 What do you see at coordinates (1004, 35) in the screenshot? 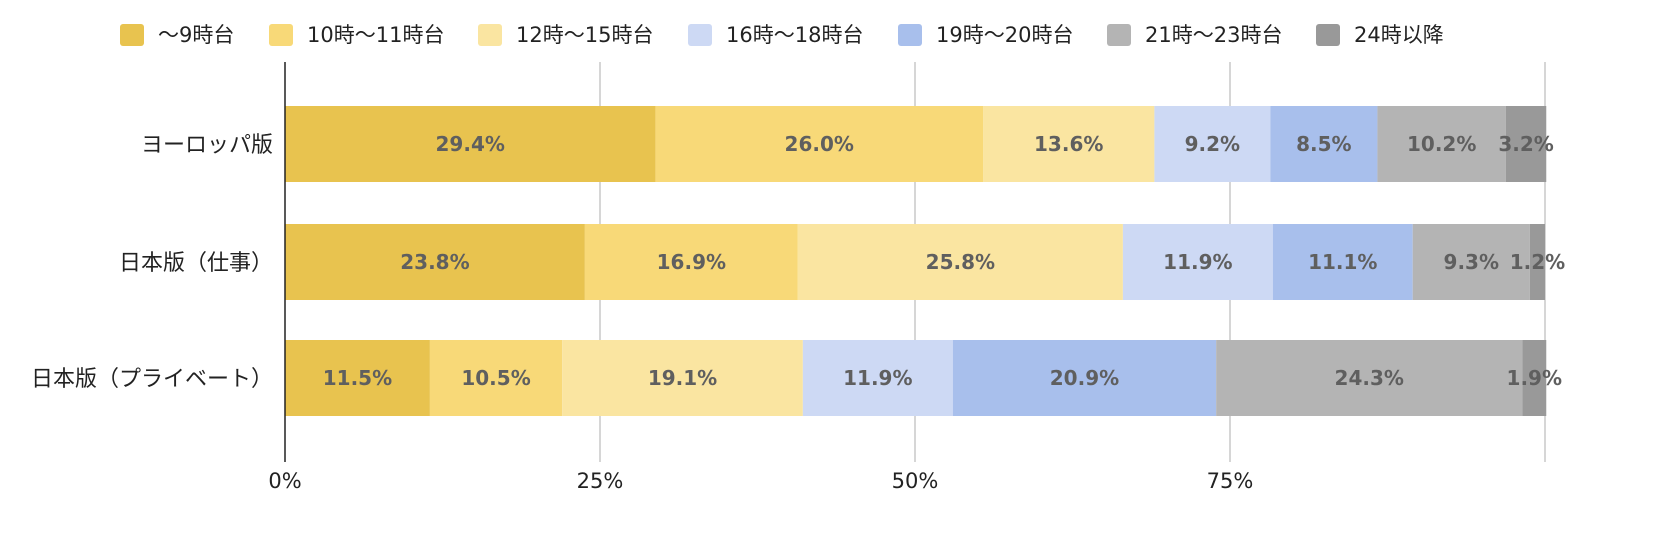
I see `legend-label-series-5: 19時〜20時台` at bounding box center [1004, 35].